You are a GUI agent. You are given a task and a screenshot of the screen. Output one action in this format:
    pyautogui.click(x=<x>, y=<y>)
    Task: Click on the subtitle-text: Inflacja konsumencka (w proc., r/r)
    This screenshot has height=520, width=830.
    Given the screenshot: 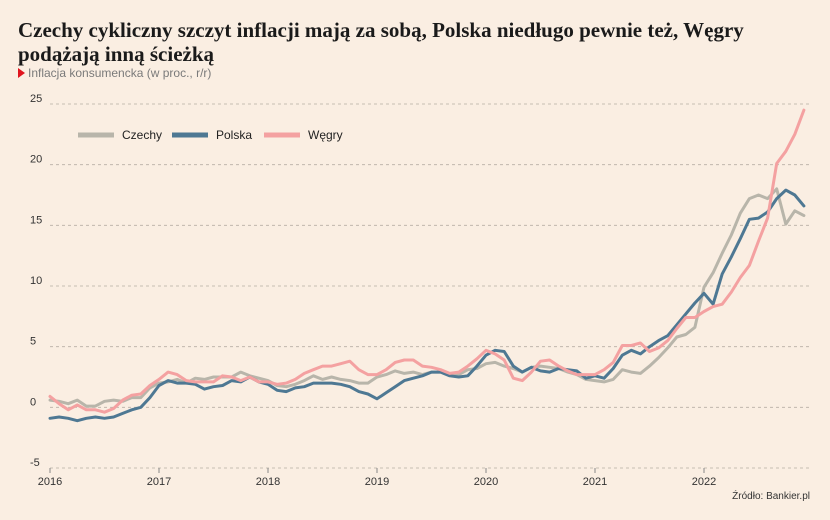 What is the action you would take?
    pyautogui.click(x=120, y=73)
    